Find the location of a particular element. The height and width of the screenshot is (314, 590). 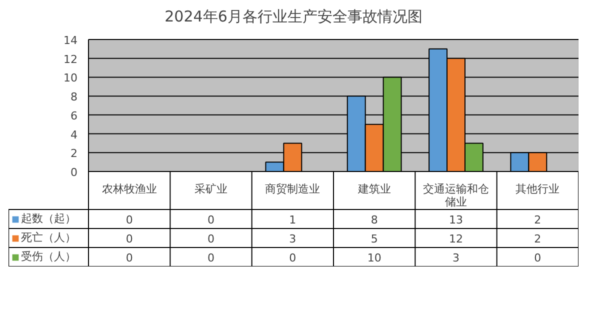

y-tick-label: 14 is located at coordinates (71, 40).